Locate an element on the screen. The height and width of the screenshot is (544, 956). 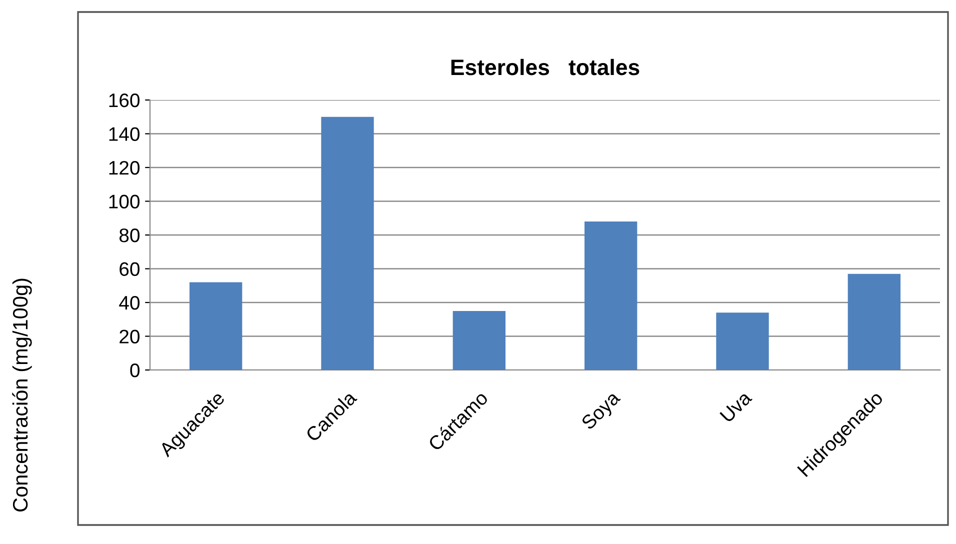
y-tick-label: 20 is located at coordinates (130, 337).